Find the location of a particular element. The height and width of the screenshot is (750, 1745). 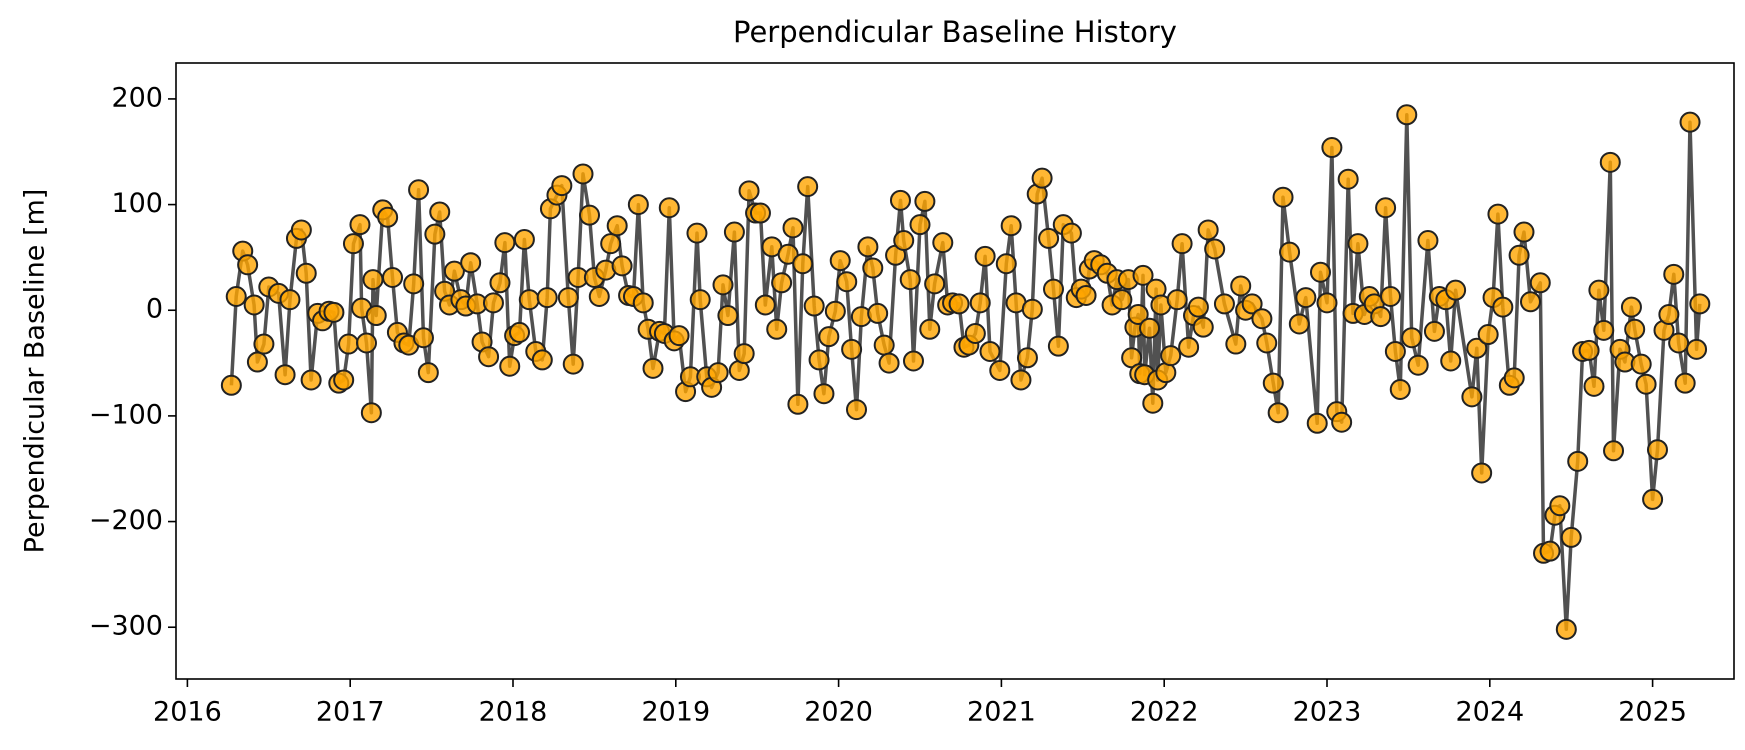

y-tick-label: −100 is located at coordinates (126, 414).